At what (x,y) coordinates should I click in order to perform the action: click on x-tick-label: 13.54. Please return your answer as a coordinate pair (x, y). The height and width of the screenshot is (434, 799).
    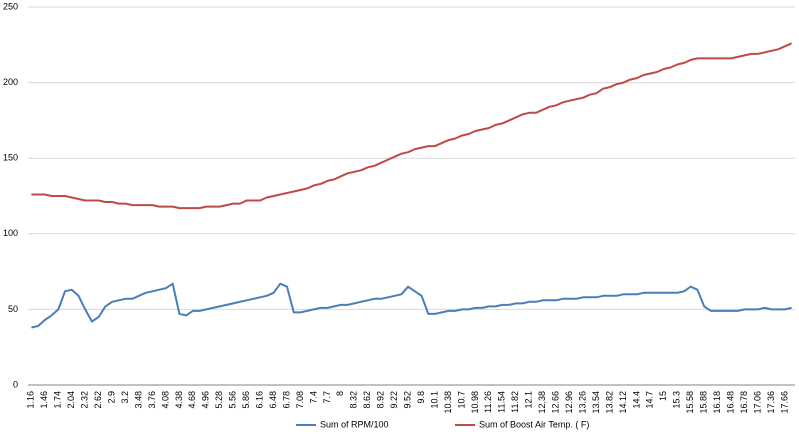
    Looking at the image, I should click on (596, 402).